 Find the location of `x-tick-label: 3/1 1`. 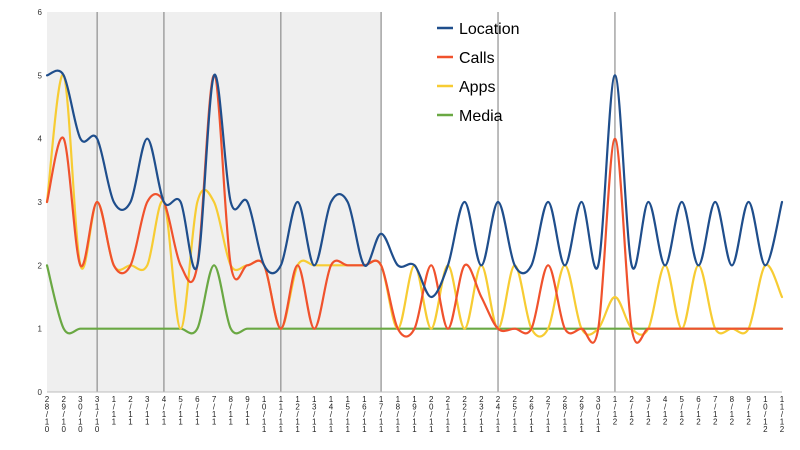

x-tick-label: 3/1 1 is located at coordinates (147, 411).